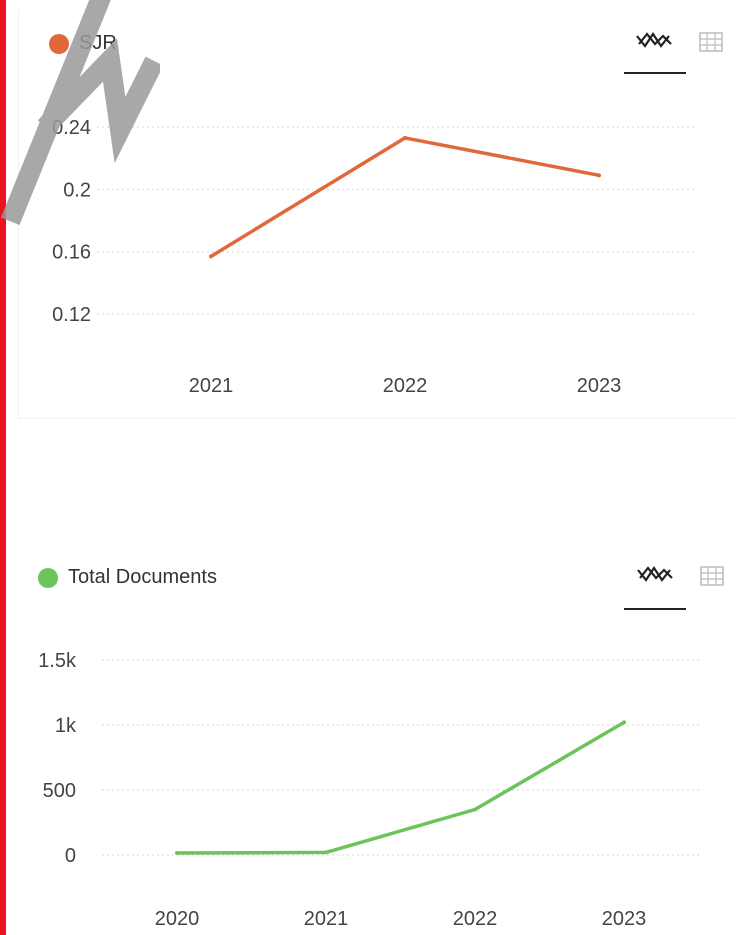 Image resolution: width=739 pixels, height=935 pixels. What do you see at coordinates (142, 577) in the screenshot?
I see `total-documents-legend-label: Total Documents` at bounding box center [142, 577].